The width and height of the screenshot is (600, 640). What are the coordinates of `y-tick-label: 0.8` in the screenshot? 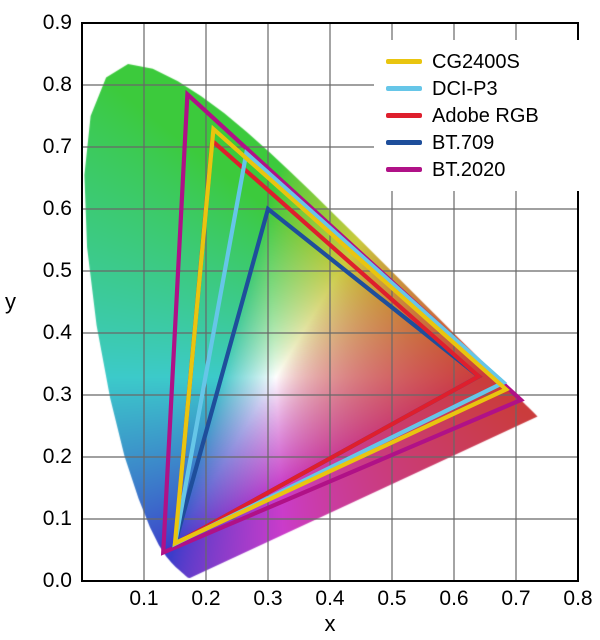 It's located at (57, 84).